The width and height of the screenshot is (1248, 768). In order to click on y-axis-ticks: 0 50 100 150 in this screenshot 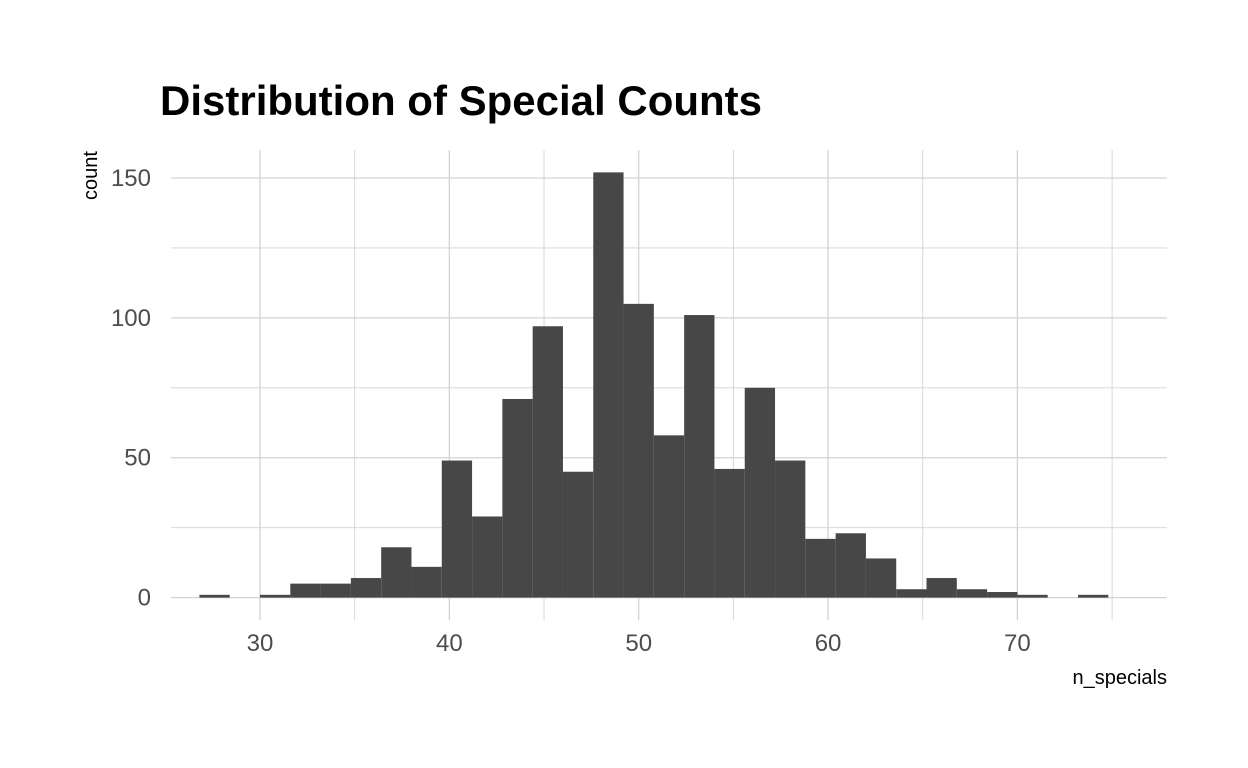, I will do `click(131, 388)`.